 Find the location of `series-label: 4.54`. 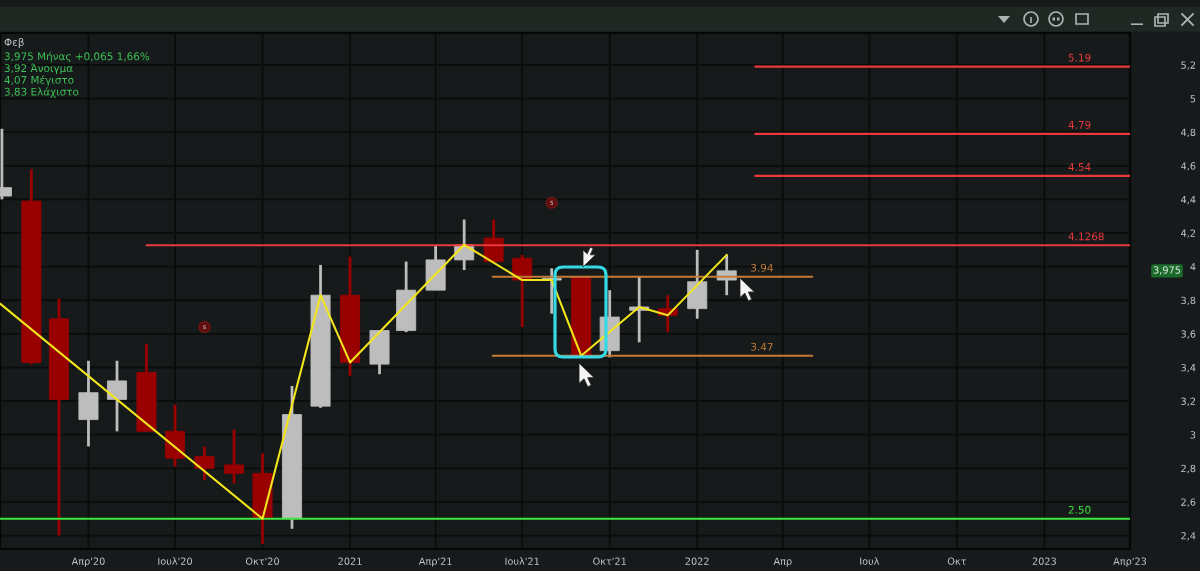

series-label: 4.54 is located at coordinates (1079, 167).